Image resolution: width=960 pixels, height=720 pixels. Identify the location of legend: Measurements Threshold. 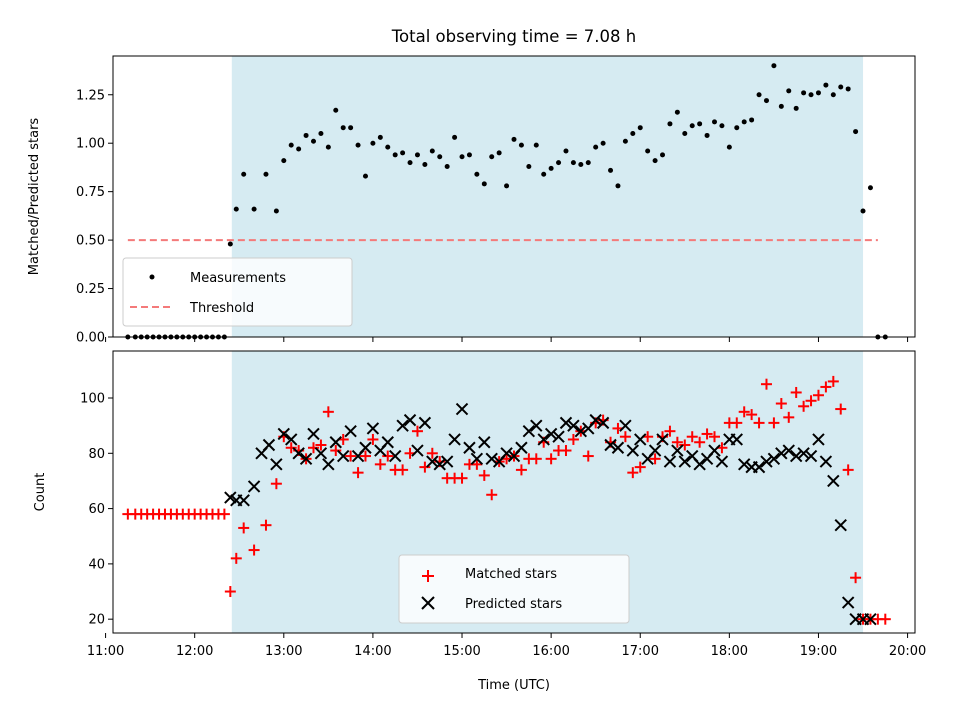
(237, 292).